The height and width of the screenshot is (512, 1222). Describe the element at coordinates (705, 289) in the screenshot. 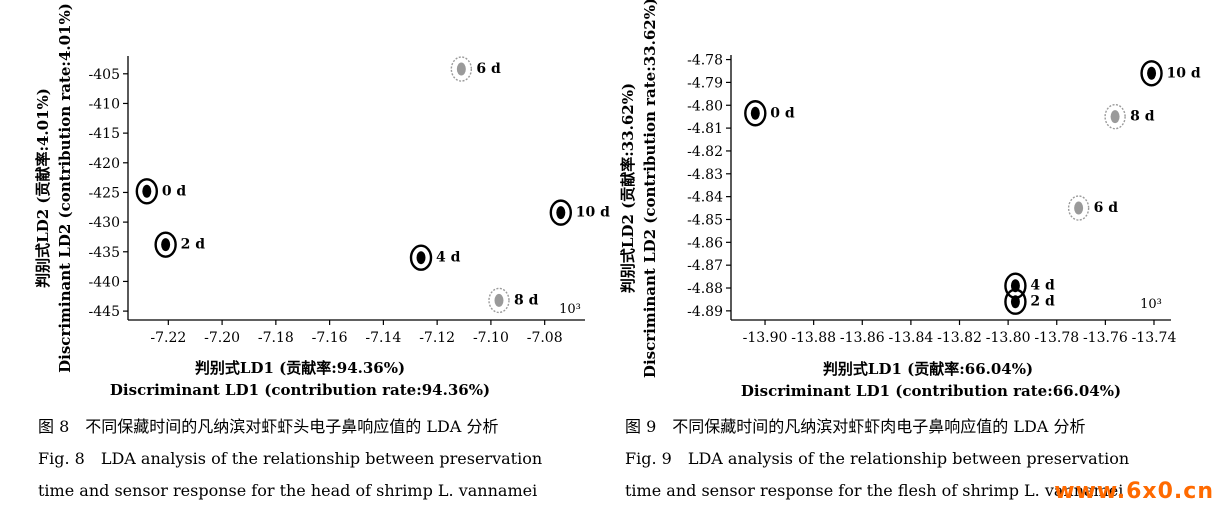

I see `y-tick-label: -4.88` at that location.